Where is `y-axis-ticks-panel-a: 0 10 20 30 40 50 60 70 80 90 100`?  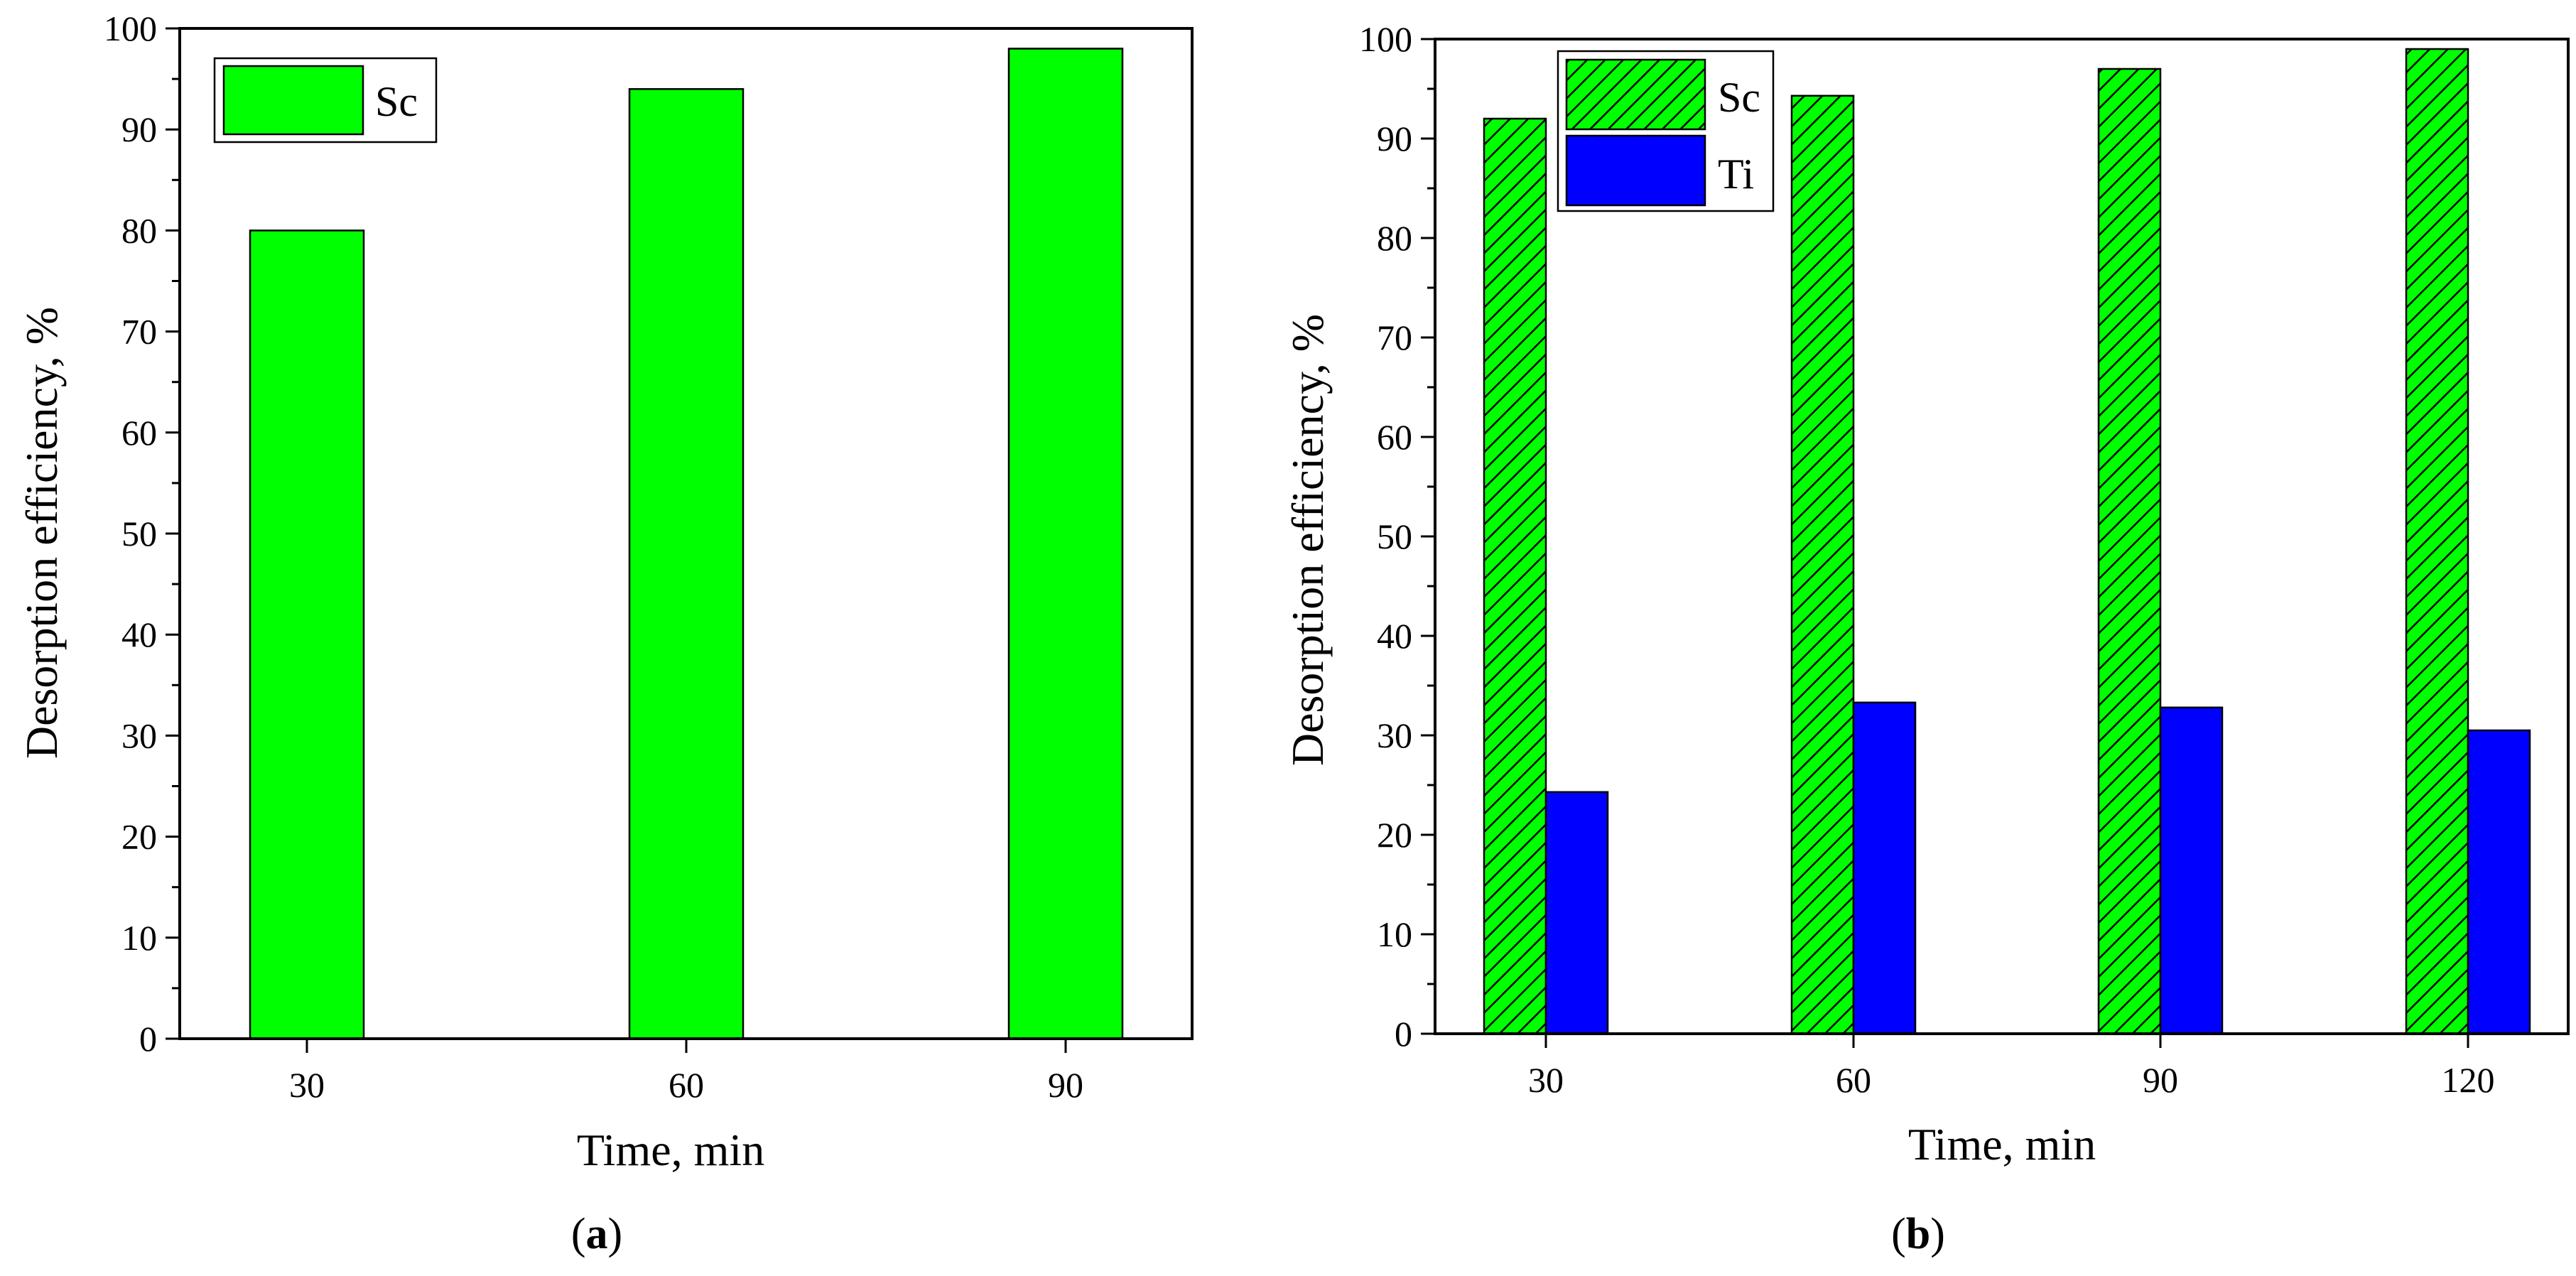
y-axis-ticks-panel-a: 0 10 20 30 40 50 60 70 80 90 100 is located at coordinates (142, 534).